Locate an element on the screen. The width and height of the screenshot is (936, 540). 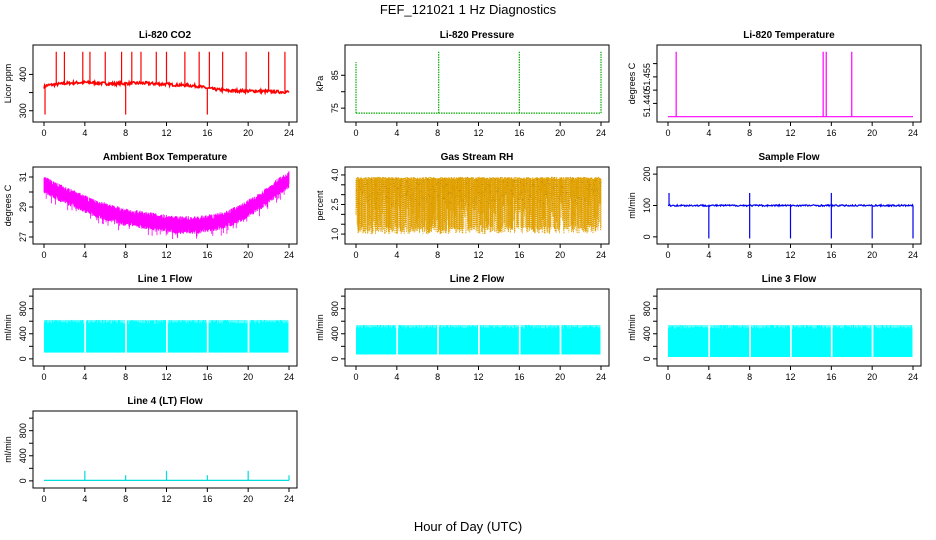
panel-title: Ambient Box Temperature is located at coordinates (165, 157).